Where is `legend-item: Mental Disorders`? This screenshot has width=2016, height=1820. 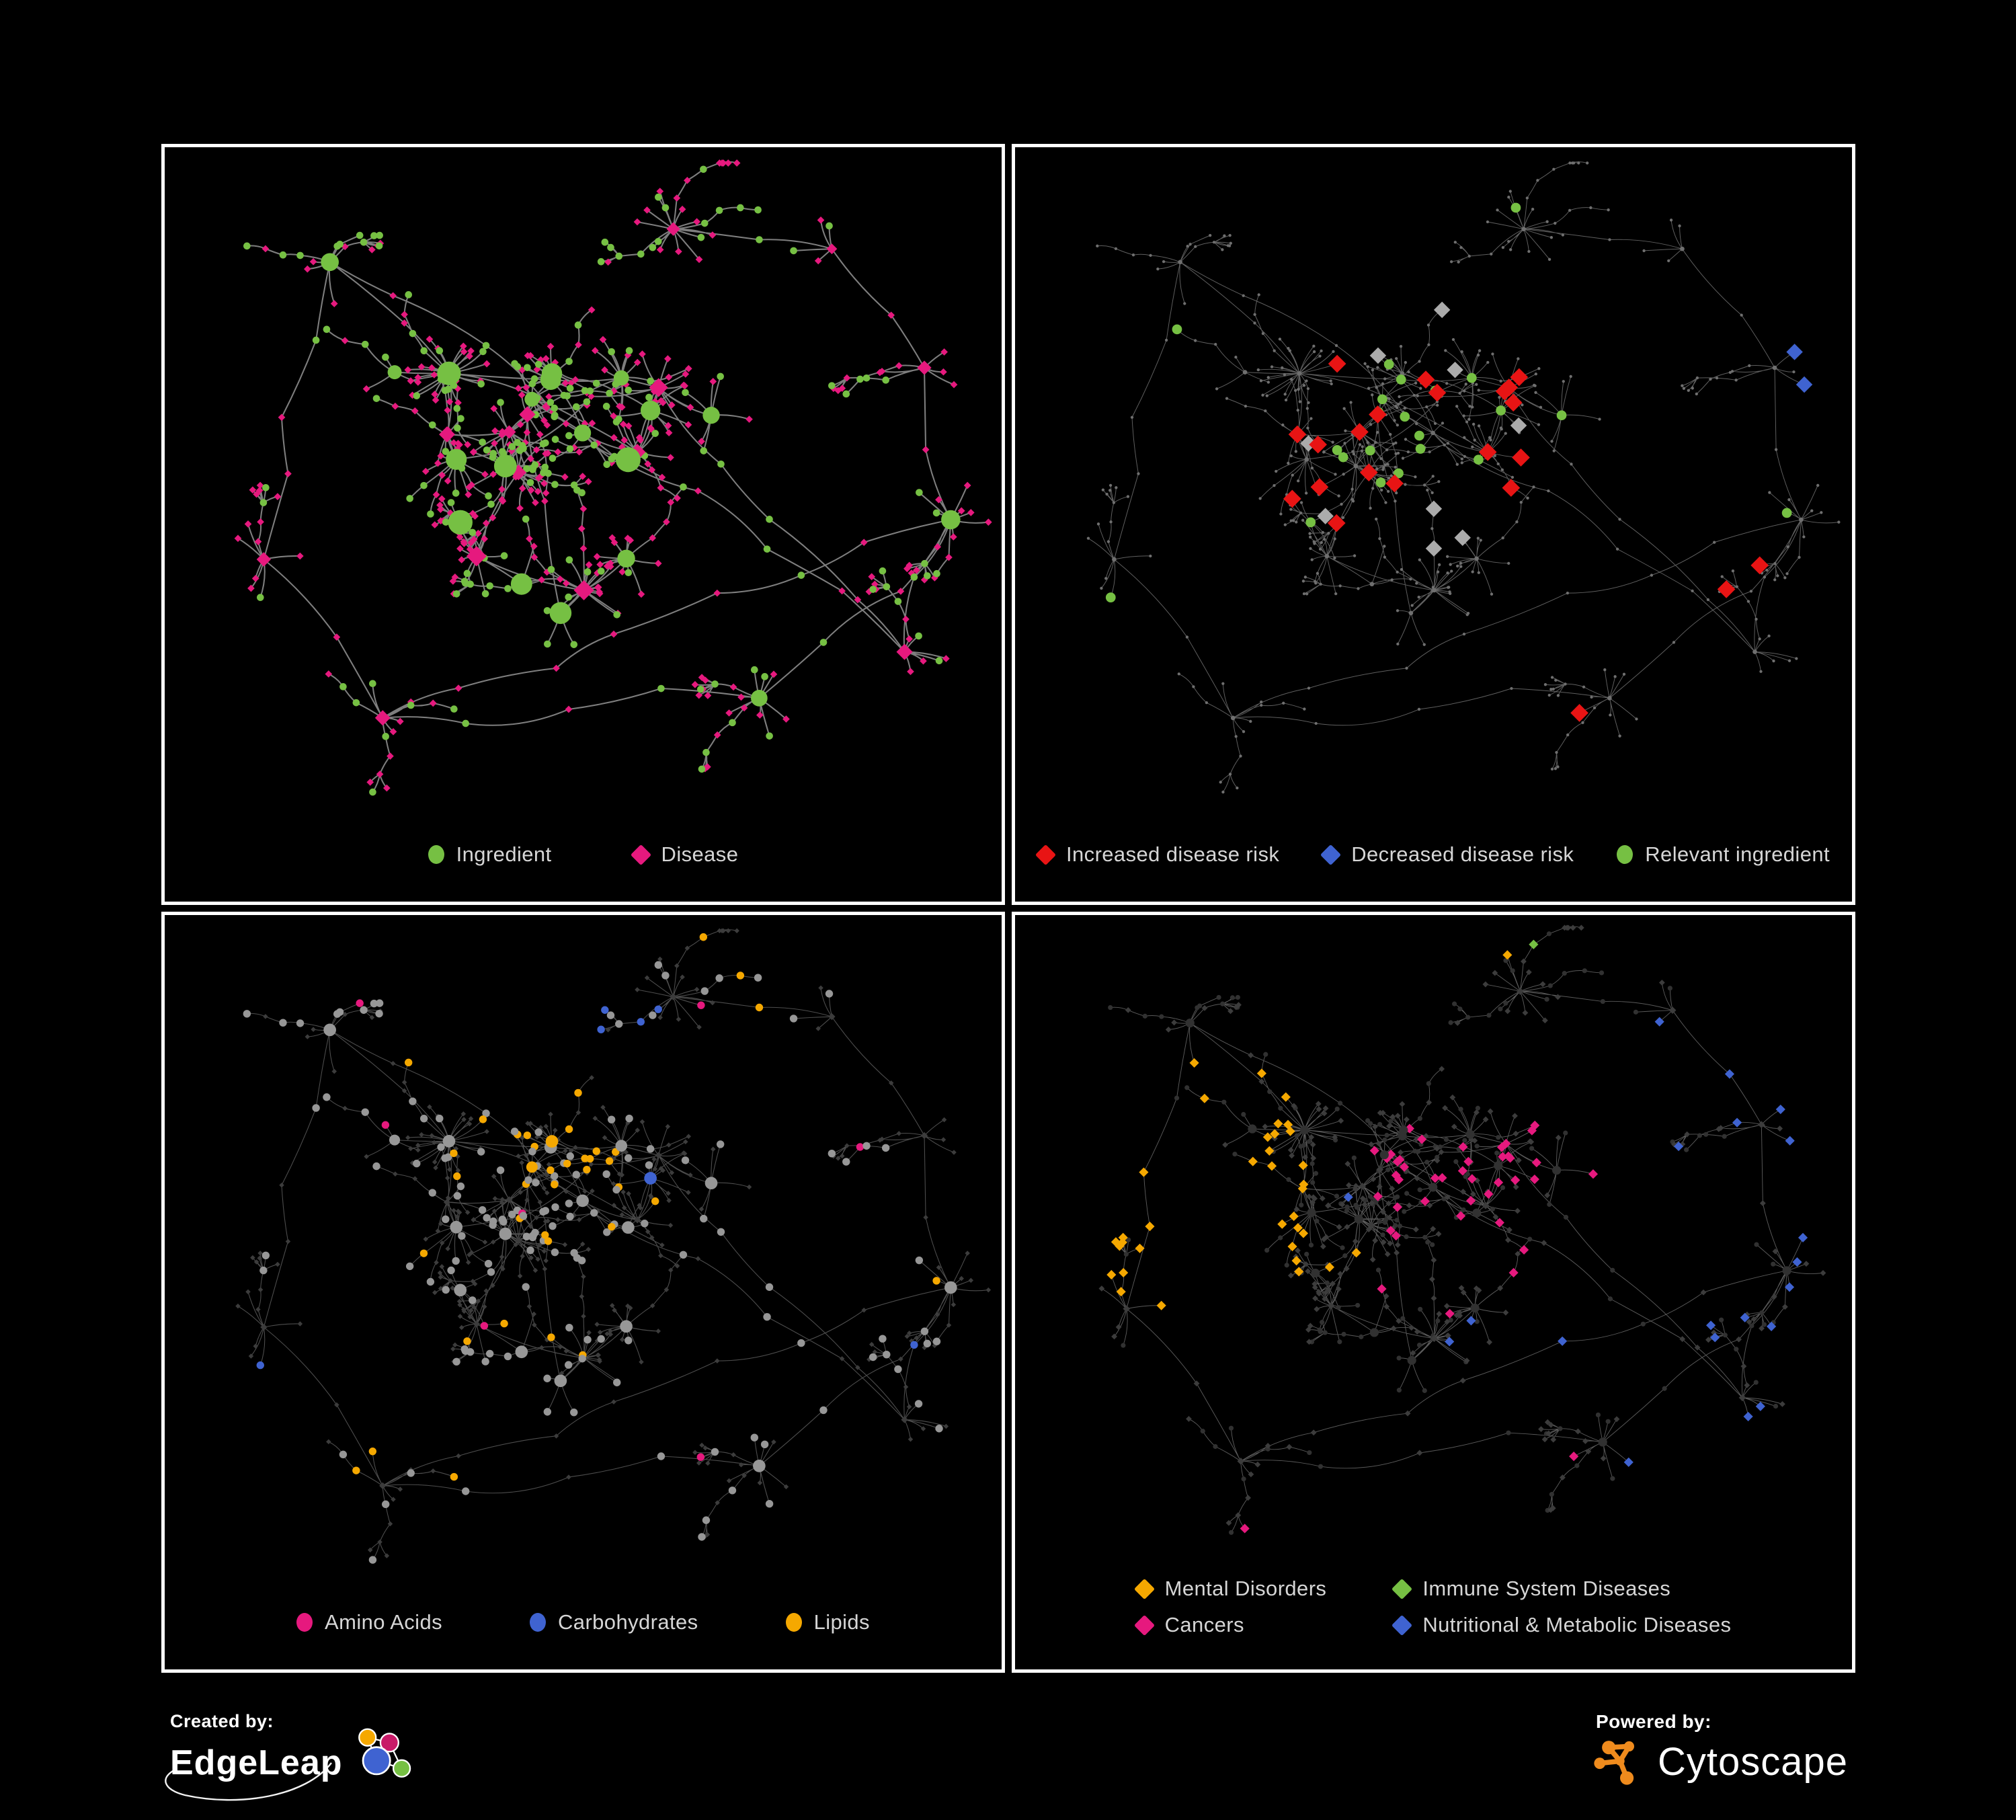 legend-item: Mental Disorders is located at coordinates (1230, 1589).